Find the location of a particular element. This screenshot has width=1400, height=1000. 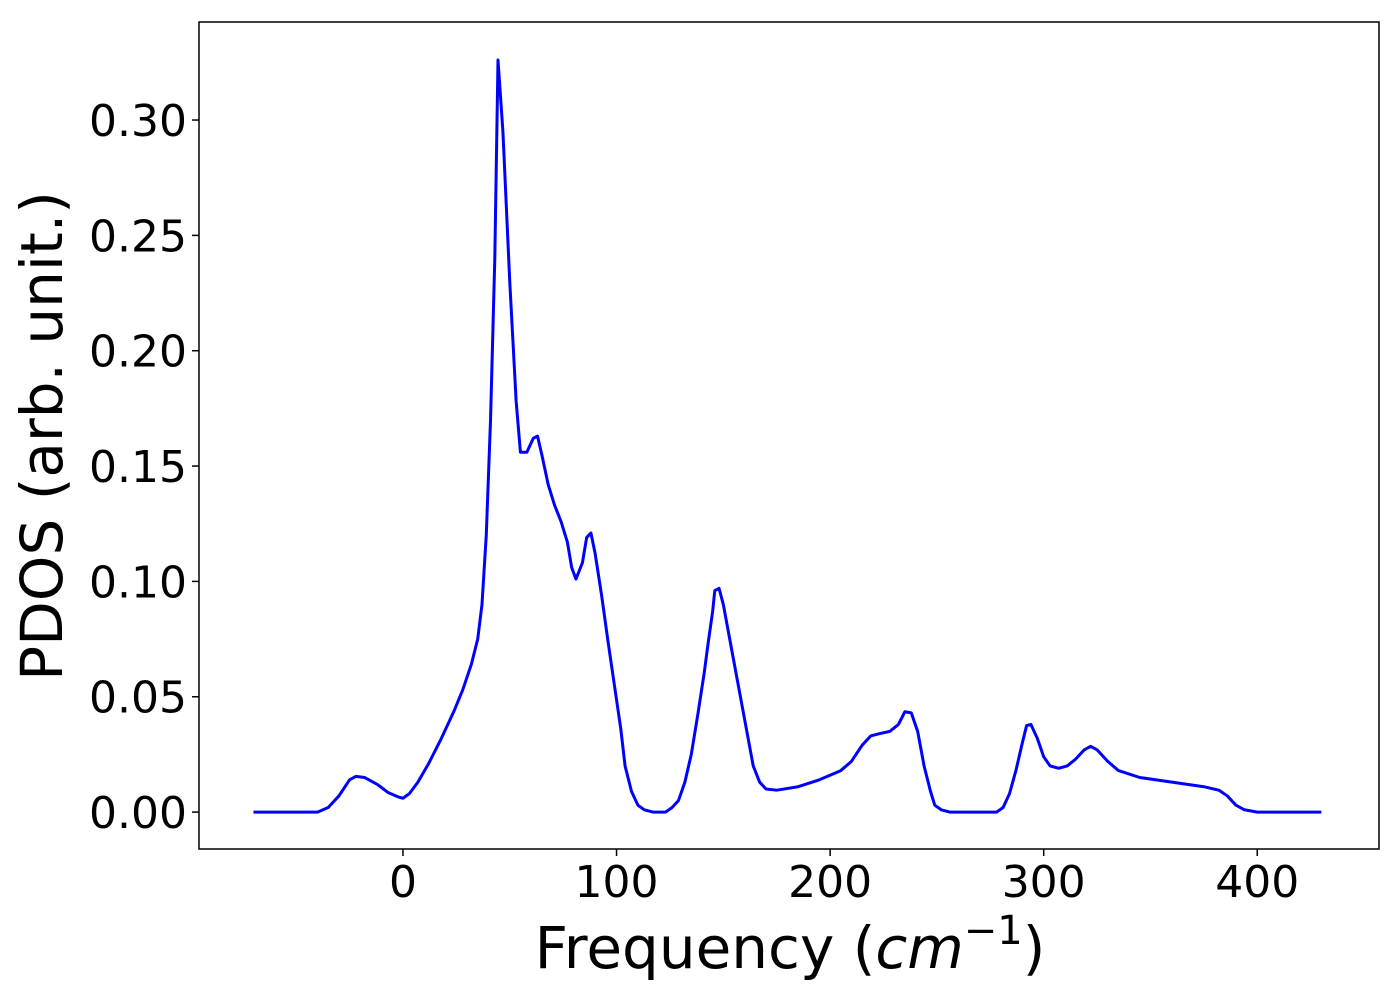

x-axis-label: Frequency (cm−1) is located at coordinates (790, 945).